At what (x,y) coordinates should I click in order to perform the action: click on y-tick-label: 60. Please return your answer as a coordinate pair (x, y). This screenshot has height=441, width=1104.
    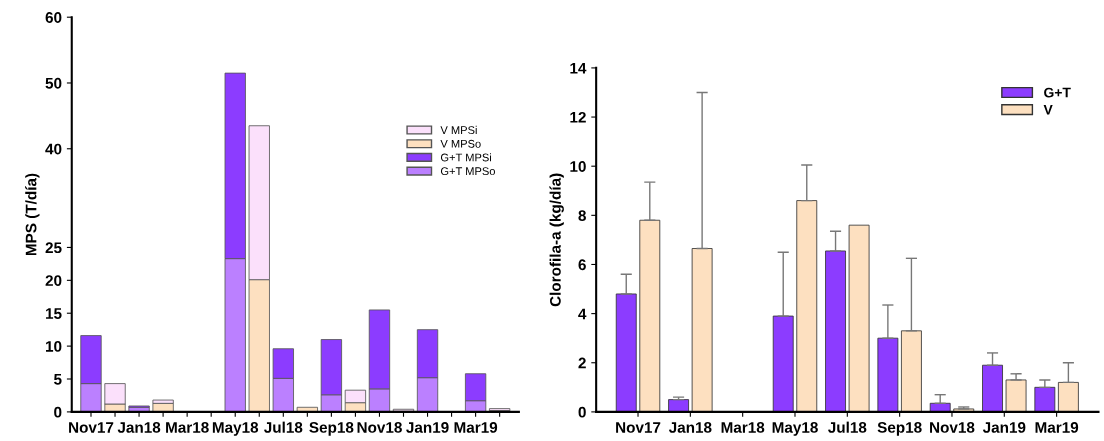
    Looking at the image, I should click on (53, 17).